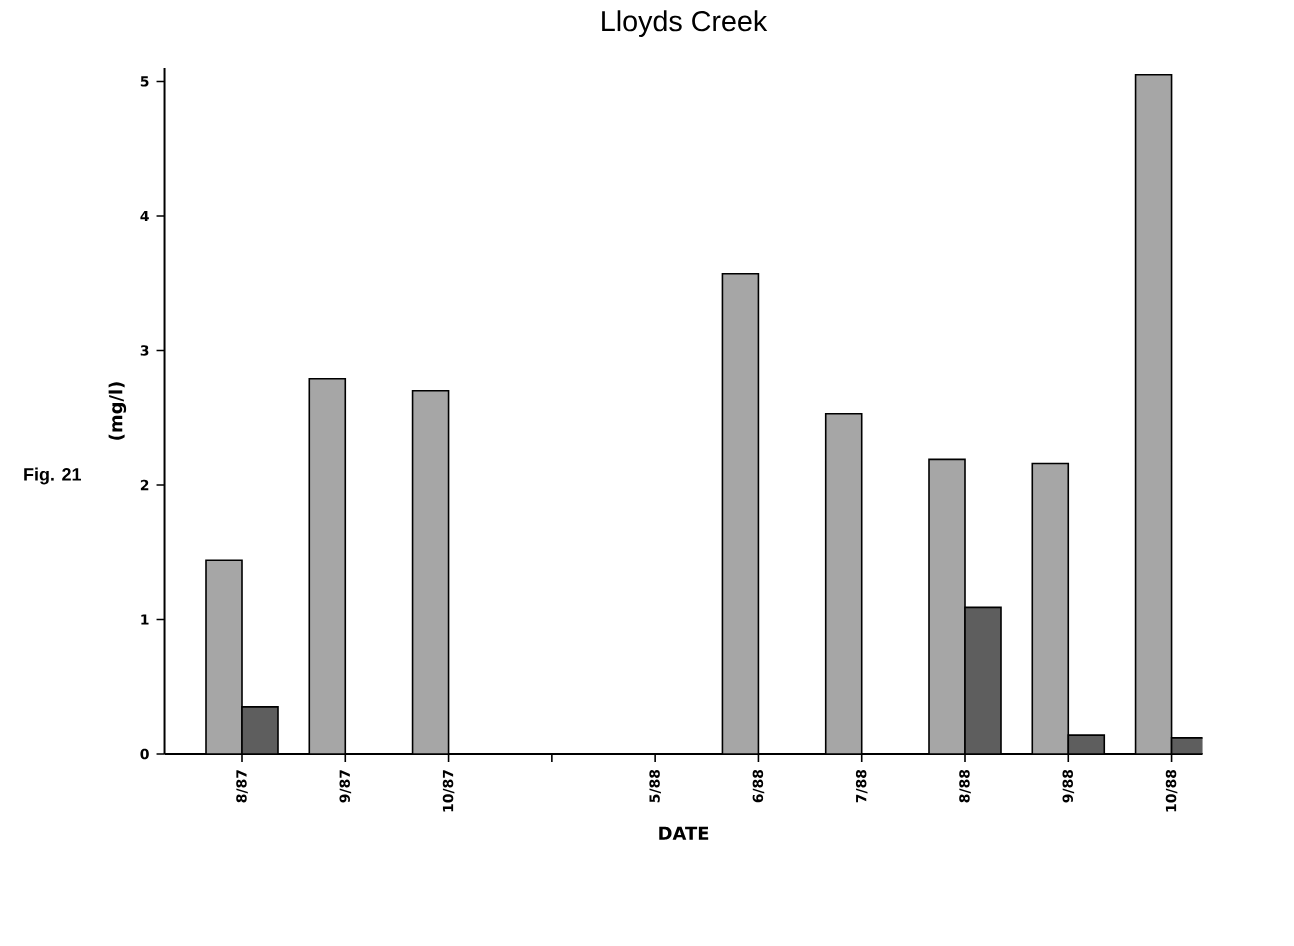 This screenshot has height=946, width=1294. What do you see at coordinates (117, 411) in the screenshot?
I see `y-axis-title: (mg/l)` at bounding box center [117, 411].